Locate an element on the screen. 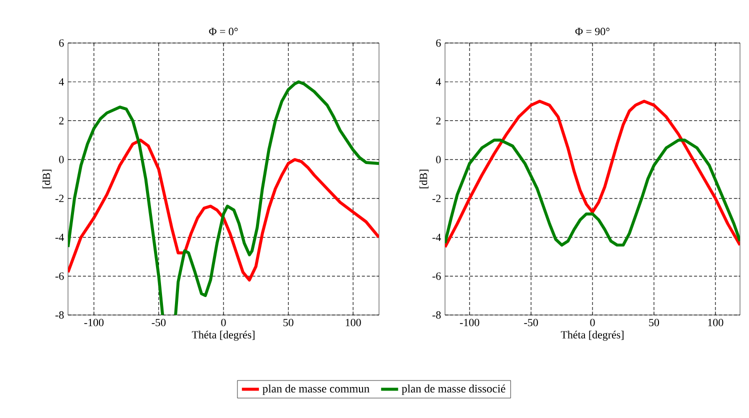 Image resolution: width=749 pixels, height=418 pixels. chart-title: Φ = 90° is located at coordinates (592, 32).